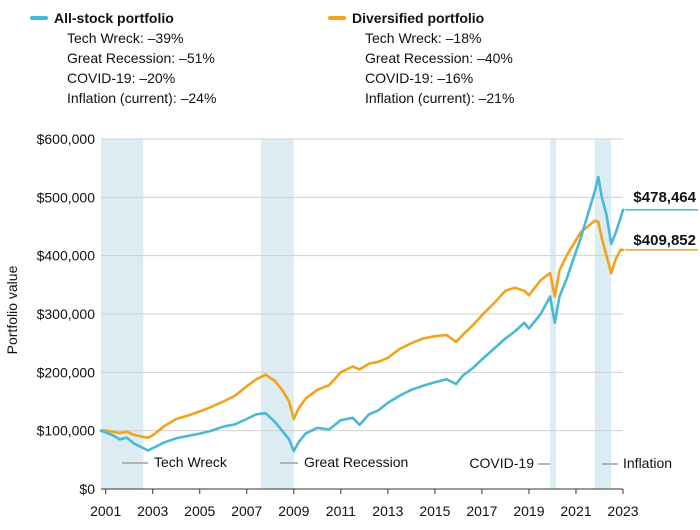 This screenshot has width=700, height=530. Describe the element at coordinates (105, 511) in the screenshot. I see `x-tick-label: 2001` at that location.